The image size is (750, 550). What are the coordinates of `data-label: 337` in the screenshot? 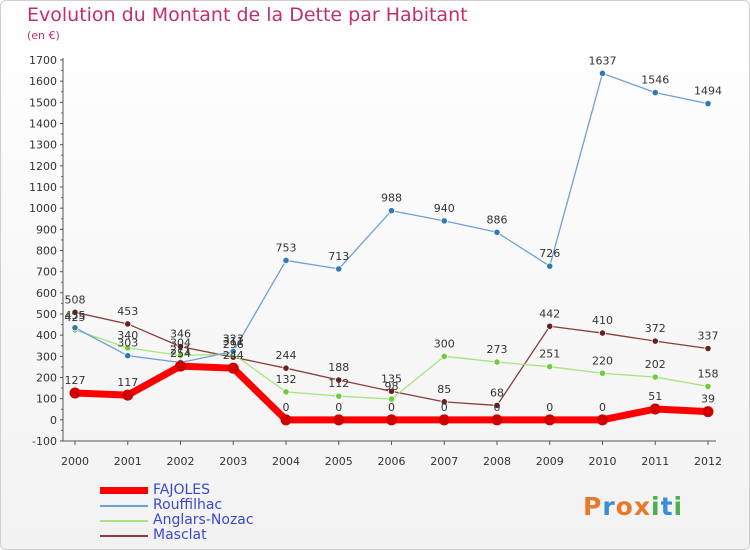 It's located at (708, 336).